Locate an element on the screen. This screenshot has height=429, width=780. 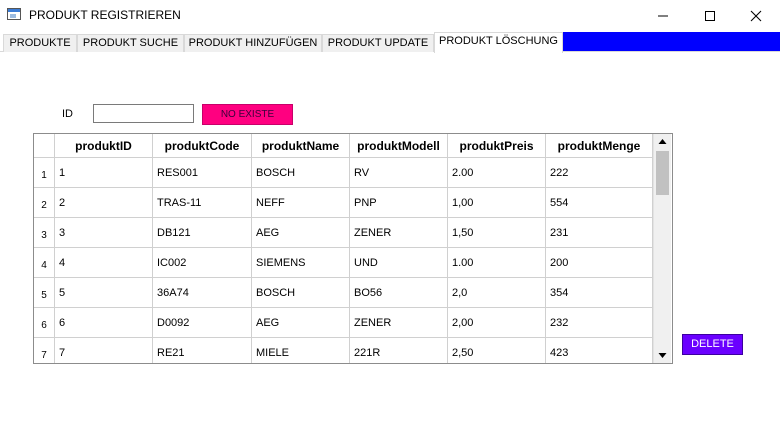
table-cell: 423 is located at coordinates (599, 350).